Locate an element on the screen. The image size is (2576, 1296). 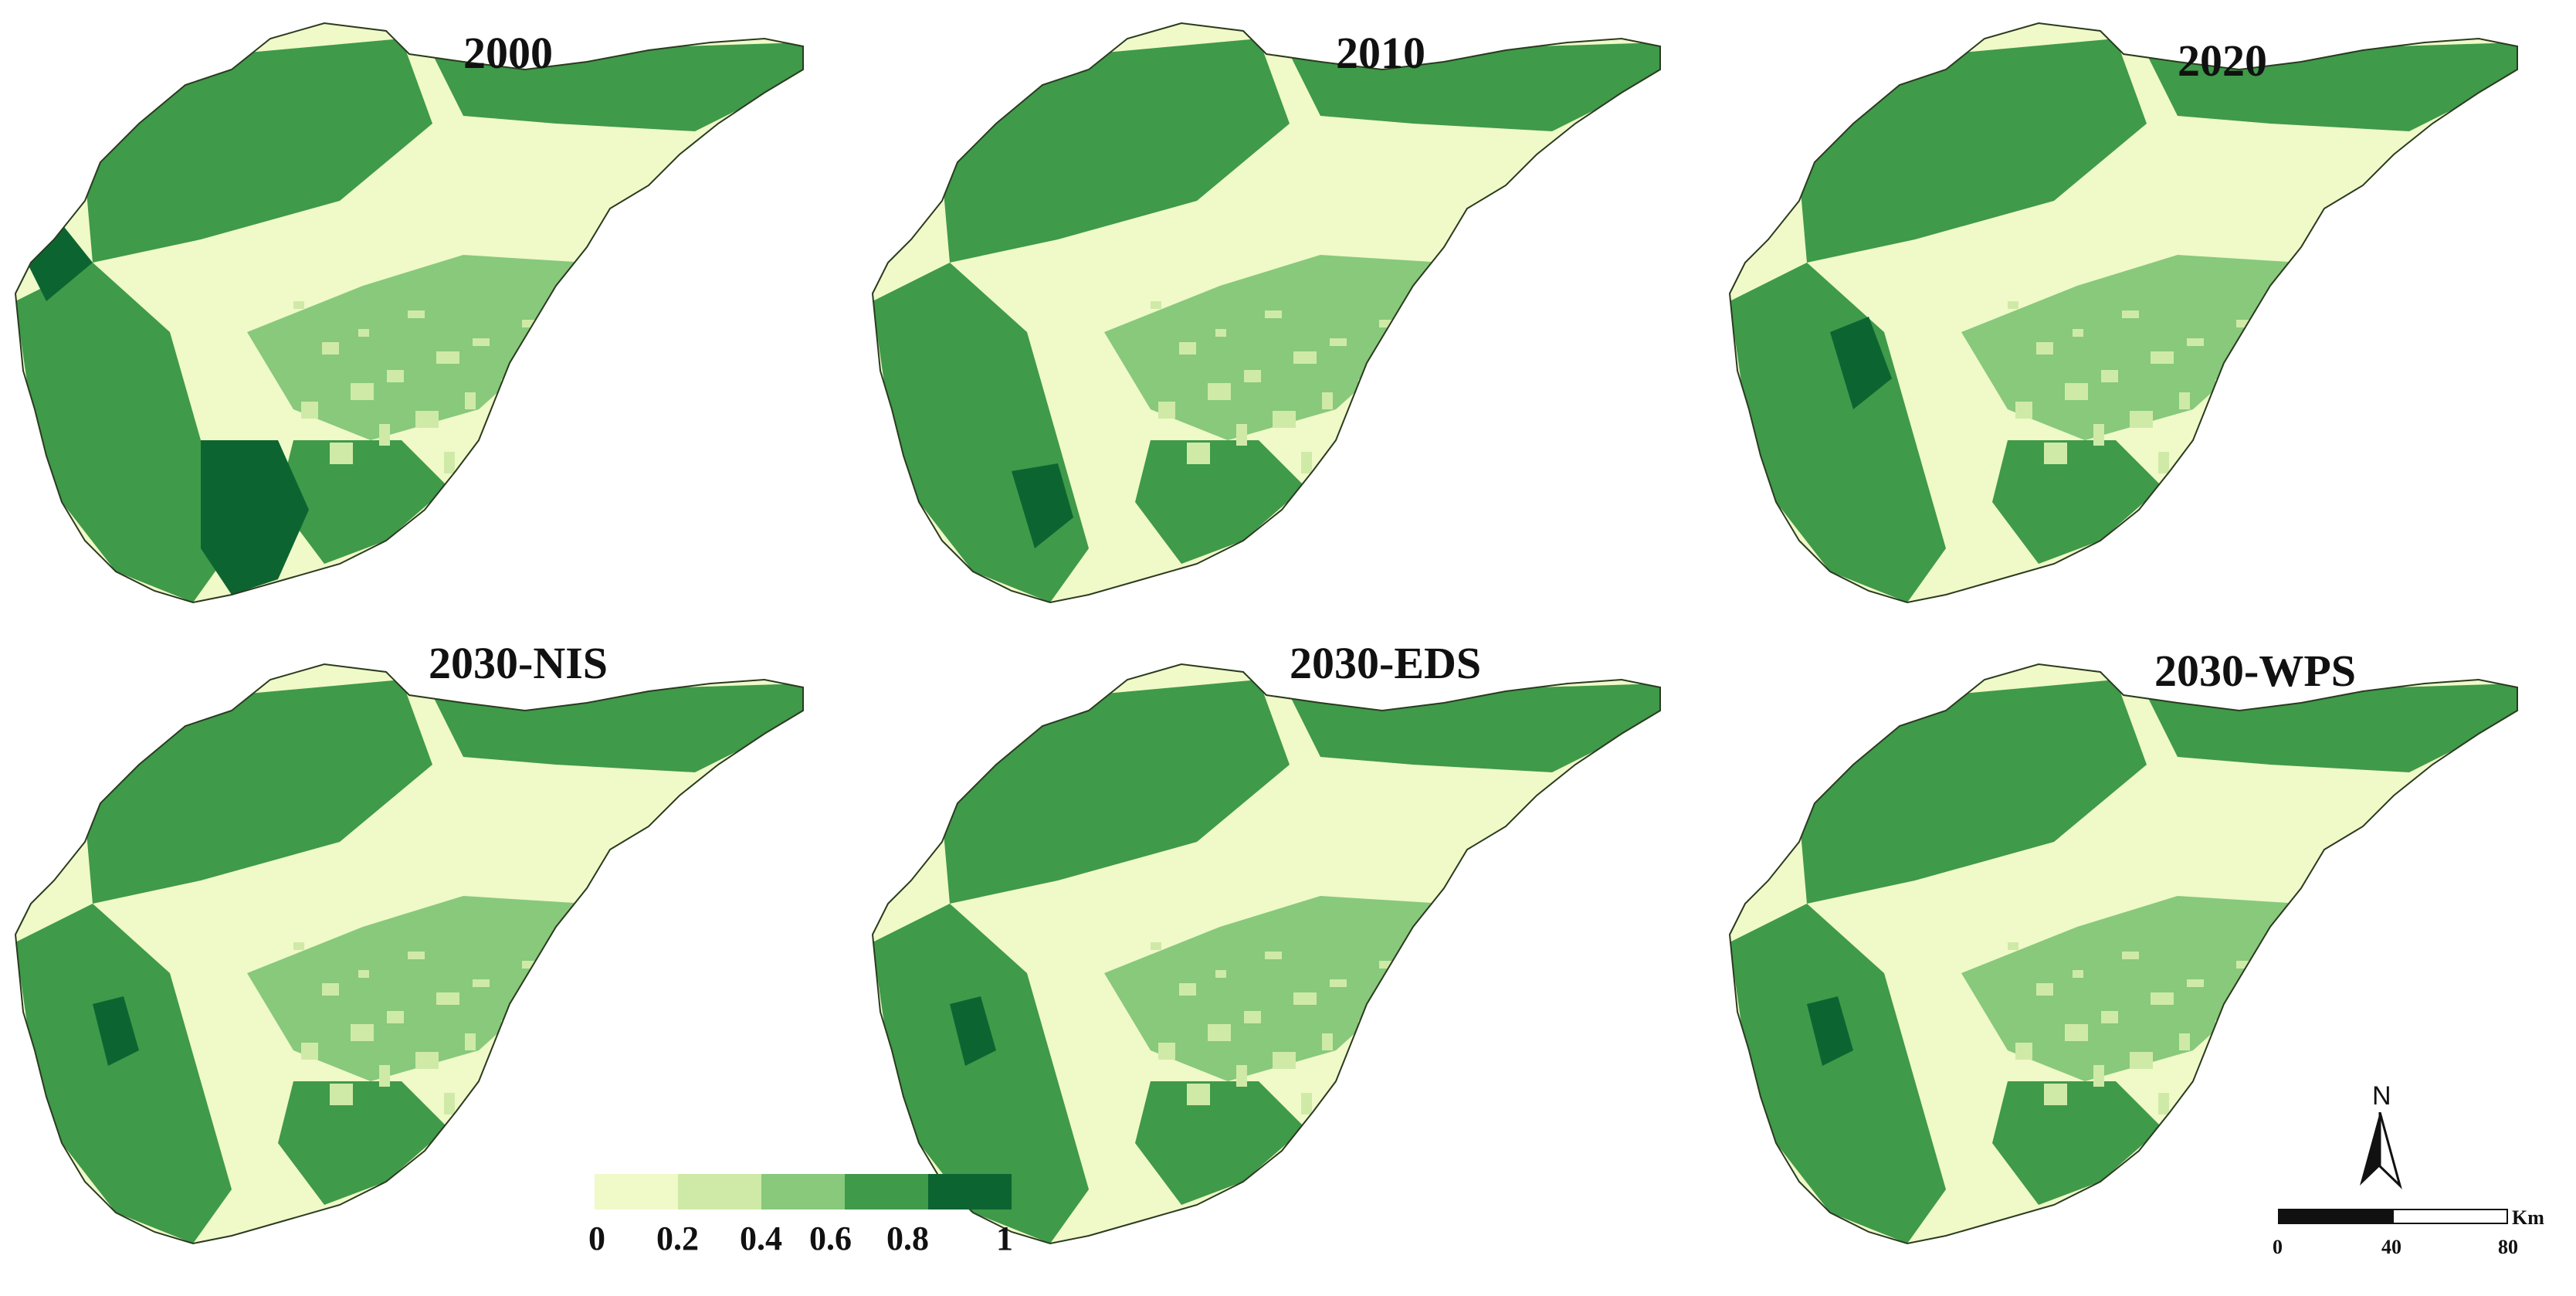
panel-title: 2000 is located at coordinates (508, 53).